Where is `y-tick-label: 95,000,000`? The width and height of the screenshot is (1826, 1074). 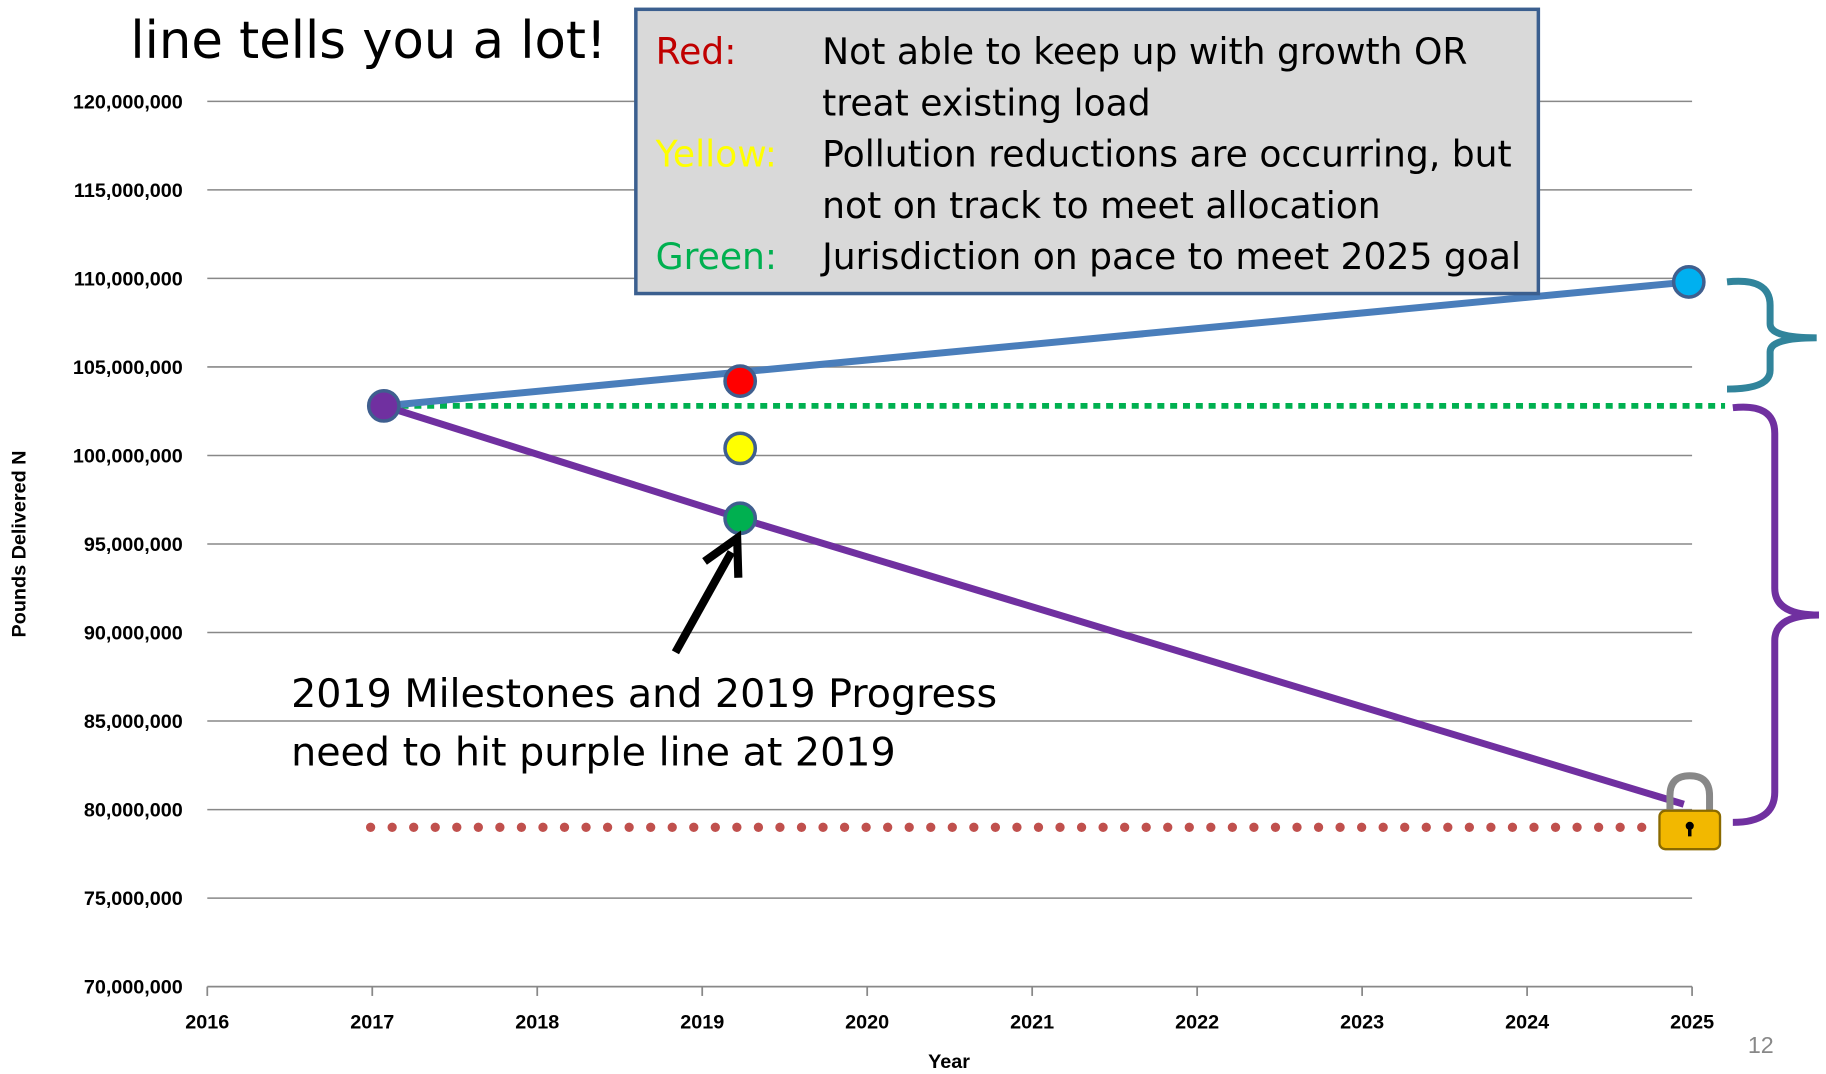
y-tick-label: 95,000,000 is located at coordinates (133, 545).